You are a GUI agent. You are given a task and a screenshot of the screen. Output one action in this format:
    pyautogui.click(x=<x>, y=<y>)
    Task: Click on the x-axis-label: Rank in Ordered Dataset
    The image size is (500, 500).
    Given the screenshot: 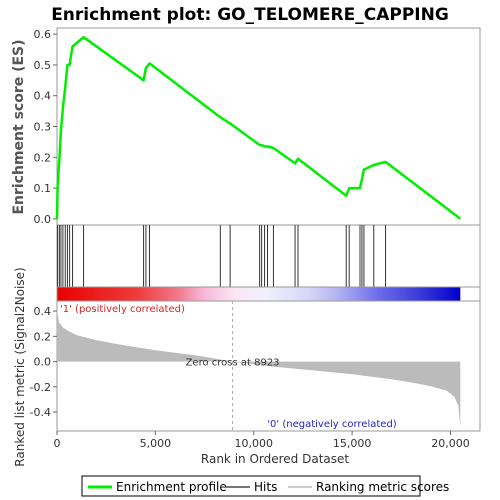 What is the action you would take?
    pyautogui.click(x=275, y=459)
    